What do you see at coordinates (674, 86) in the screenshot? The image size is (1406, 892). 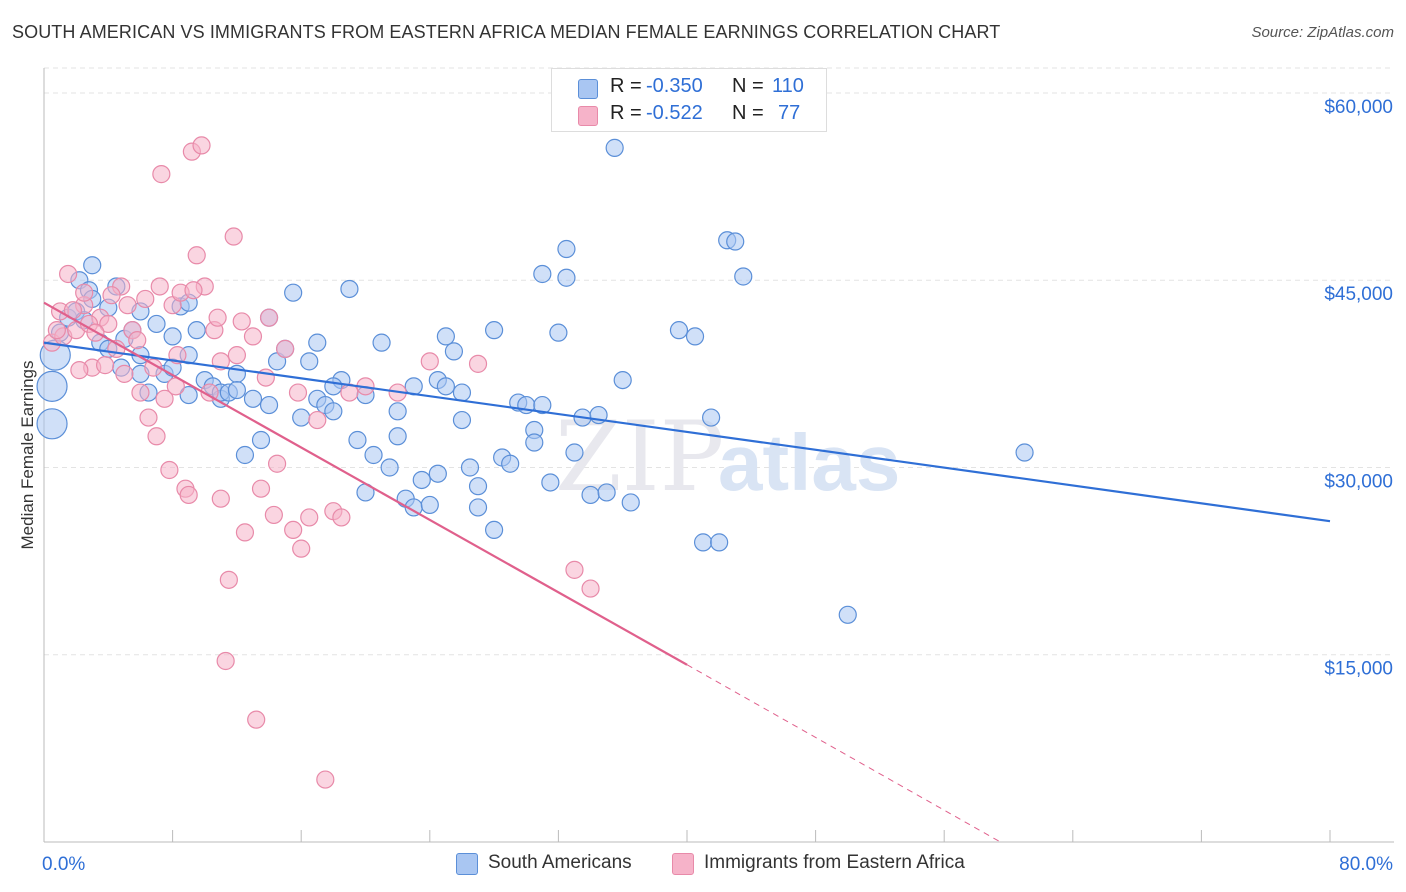 I see `legend-r-value: -0.350` at bounding box center [674, 86].